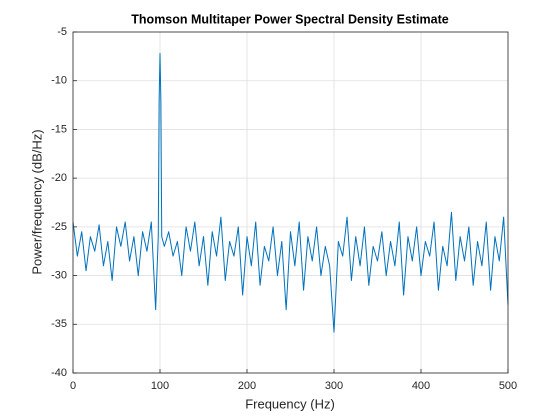 The image size is (560, 420). I want to click on y-axis-label: Power/frequency (dB/Hz), so click(36, 201).